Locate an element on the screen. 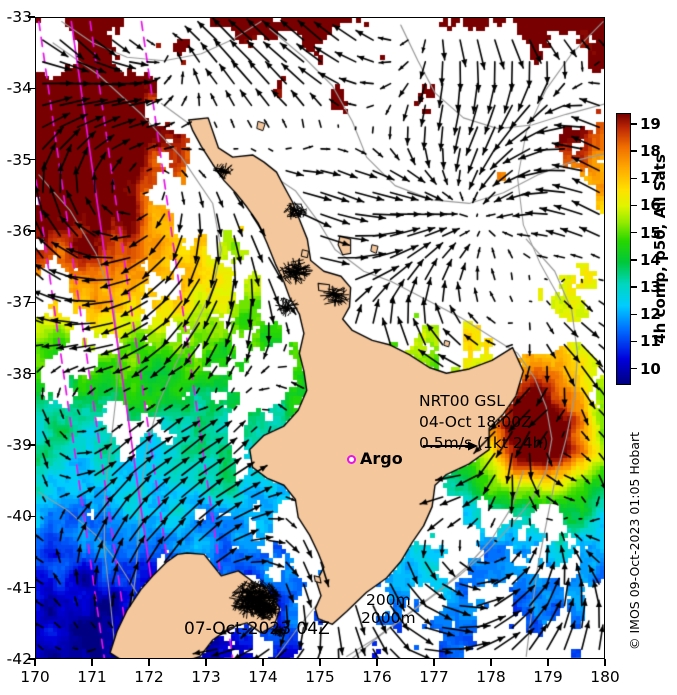  isobath-2000m-label: 2000m is located at coordinates (388, 618).